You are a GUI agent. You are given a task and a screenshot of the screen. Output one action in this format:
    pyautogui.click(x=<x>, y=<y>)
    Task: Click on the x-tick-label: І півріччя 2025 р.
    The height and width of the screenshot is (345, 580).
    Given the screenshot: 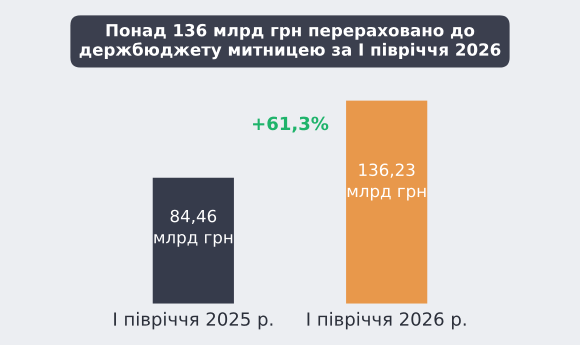 What is the action you would take?
    pyautogui.click(x=193, y=321)
    